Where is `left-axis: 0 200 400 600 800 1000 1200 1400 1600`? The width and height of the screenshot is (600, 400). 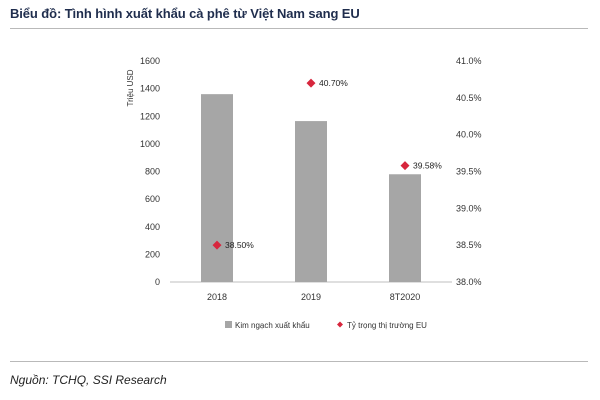 left-axis: 0 200 400 600 800 1000 1200 1400 1600 is located at coordinates (150, 171).